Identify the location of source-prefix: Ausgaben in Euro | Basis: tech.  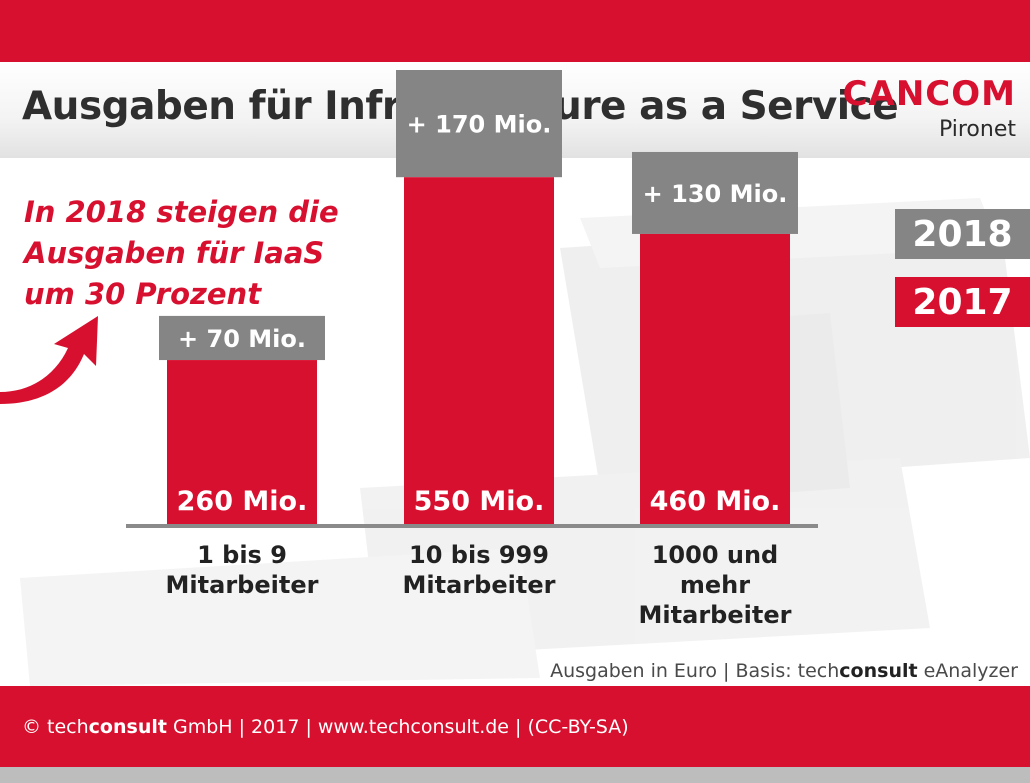
(695, 671).